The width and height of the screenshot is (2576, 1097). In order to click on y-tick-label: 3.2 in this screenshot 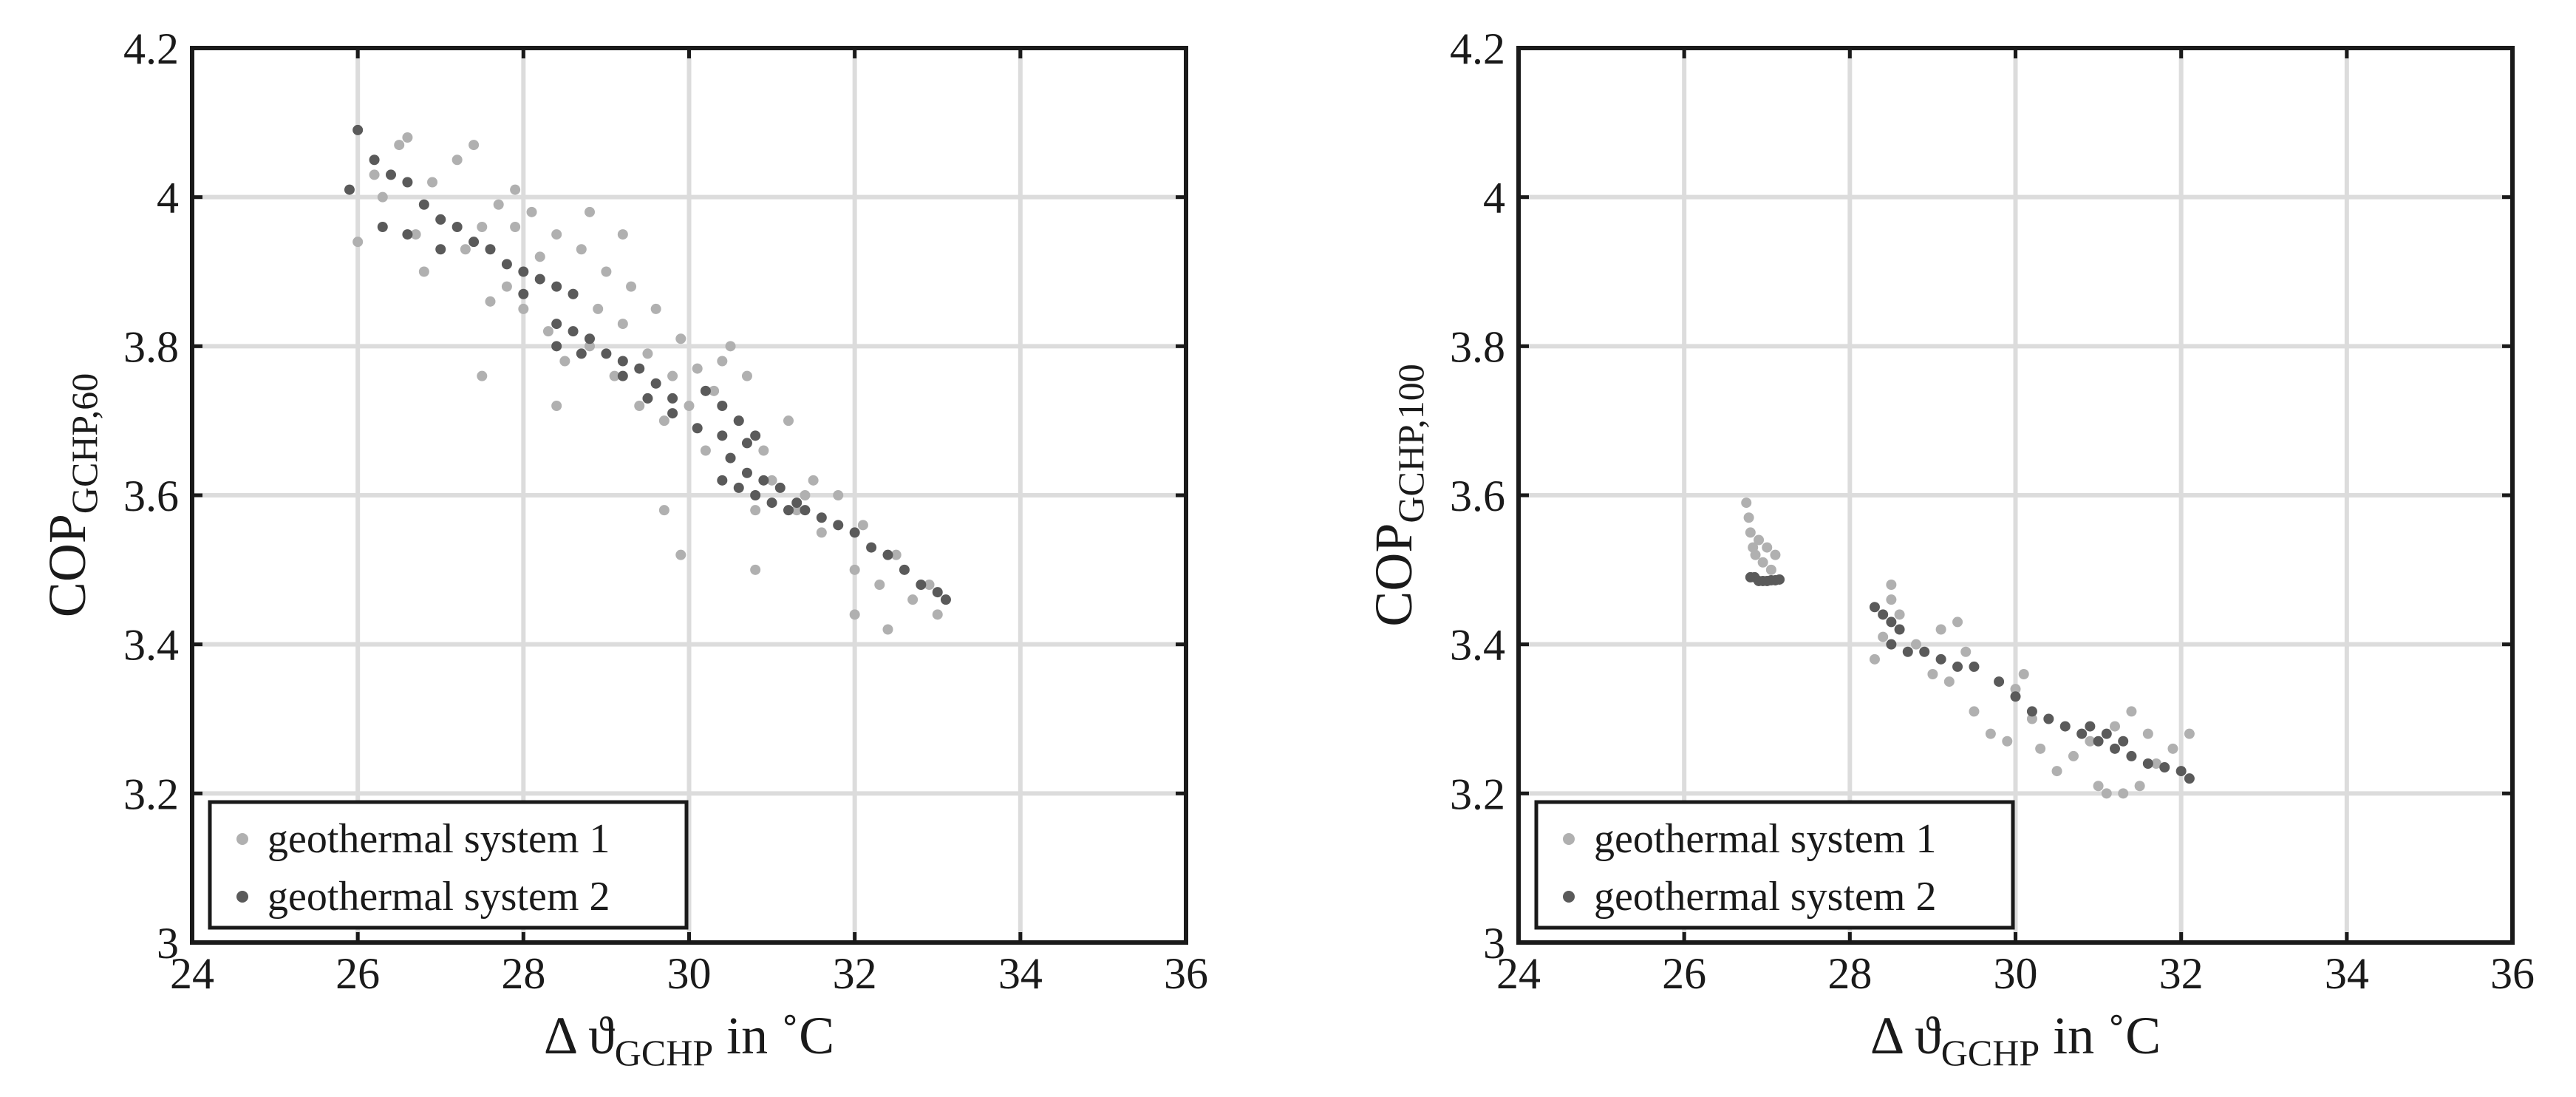, I will do `click(1477, 794)`.